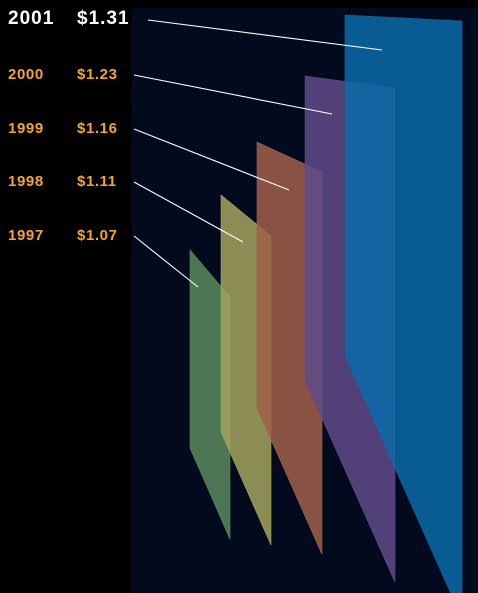 The height and width of the screenshot is (593, 478). Describe the element at coordinates (265, 35) in the screenshot. I see `leader-line-2001` at that location.